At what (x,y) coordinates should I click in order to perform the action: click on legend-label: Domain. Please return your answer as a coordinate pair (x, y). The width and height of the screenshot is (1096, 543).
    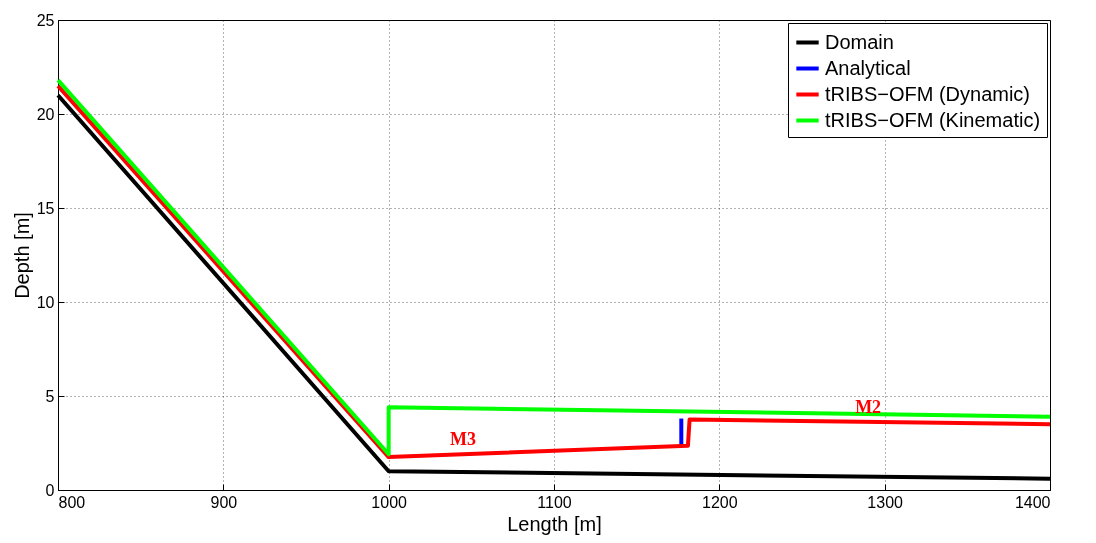
    Looking at the image, I should click on (859, 41).